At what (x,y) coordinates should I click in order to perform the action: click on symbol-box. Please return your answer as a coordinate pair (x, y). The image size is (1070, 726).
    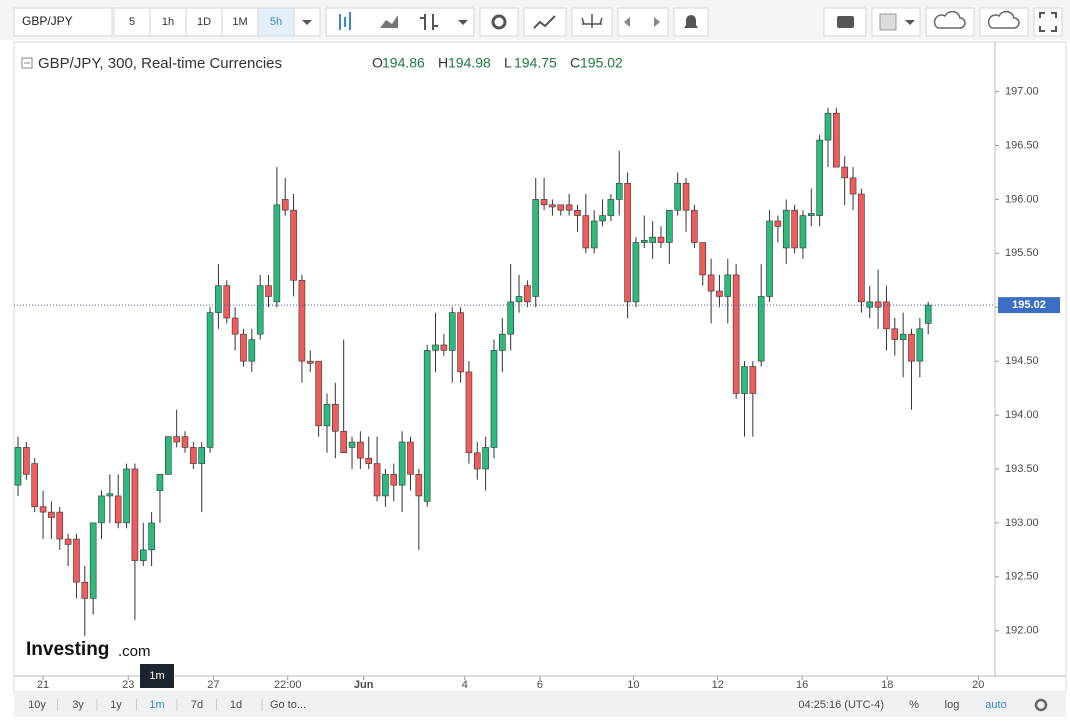
    Looking at the image, I should click on (63, 22).